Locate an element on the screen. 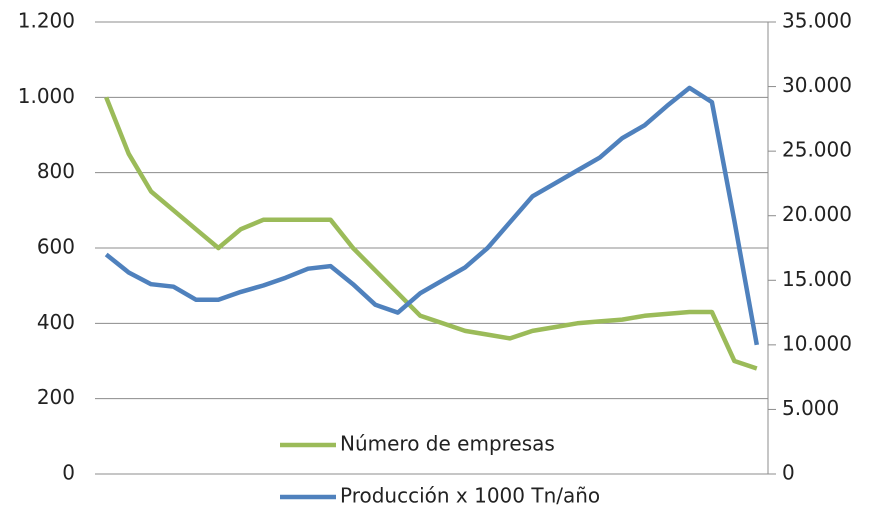 The width and height of the screenshot is (876, 514). y2-tick-label: 25.000 is located at coordinates (817, 150).